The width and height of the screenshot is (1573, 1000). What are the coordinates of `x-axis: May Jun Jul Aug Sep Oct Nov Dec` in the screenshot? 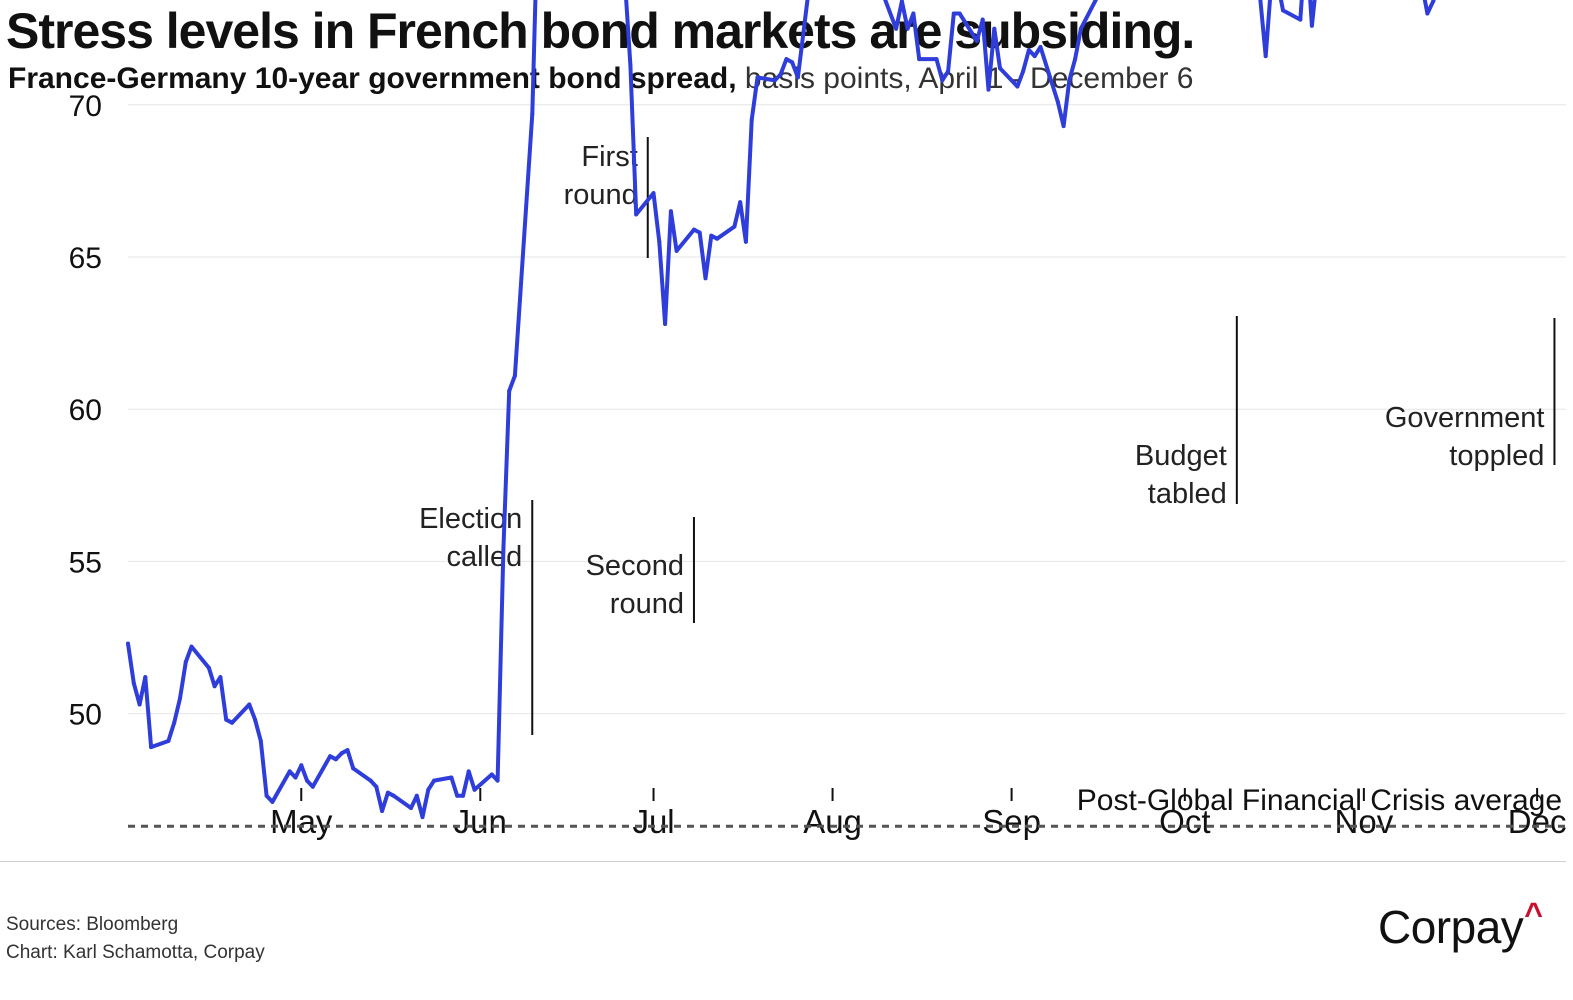 It's located at (918, 814).